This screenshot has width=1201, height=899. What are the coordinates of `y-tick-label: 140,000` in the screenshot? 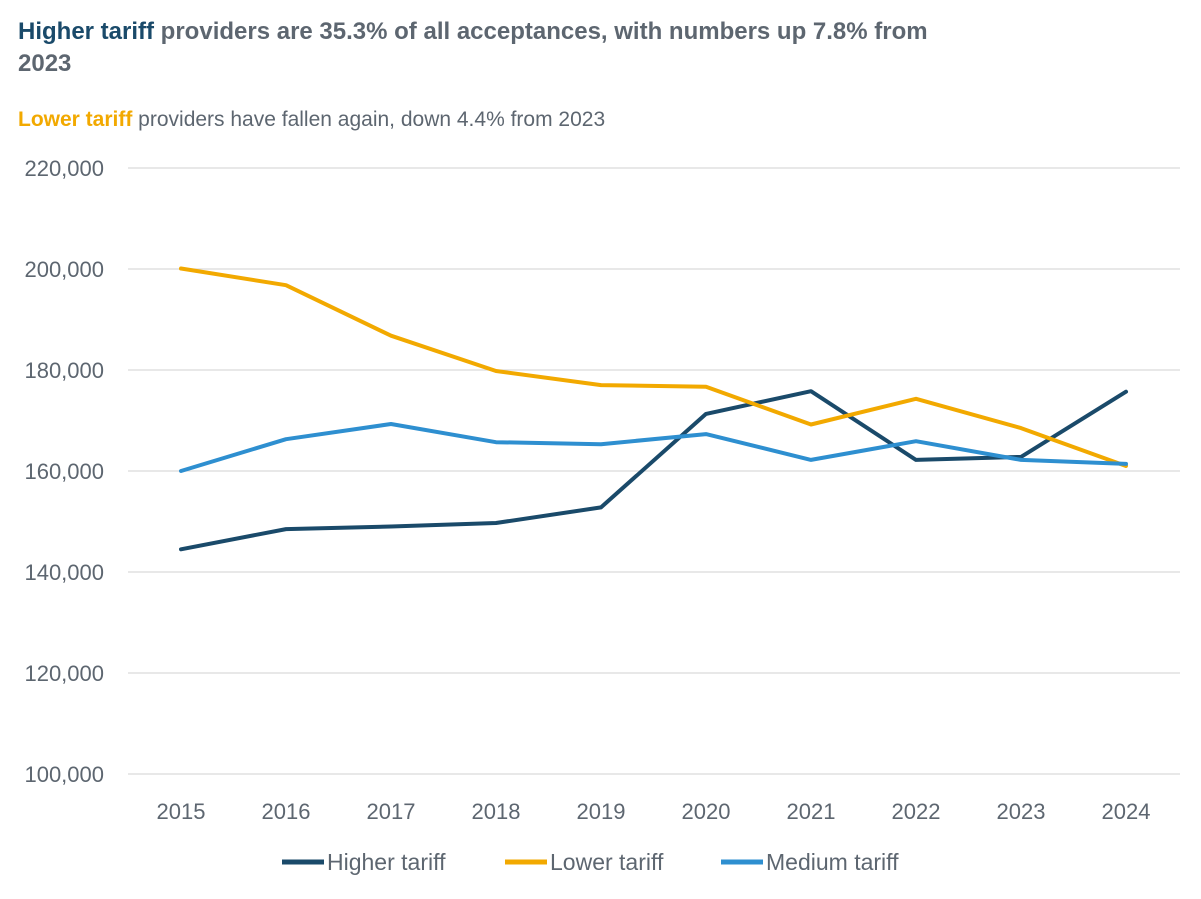 It's located at (64, 572).